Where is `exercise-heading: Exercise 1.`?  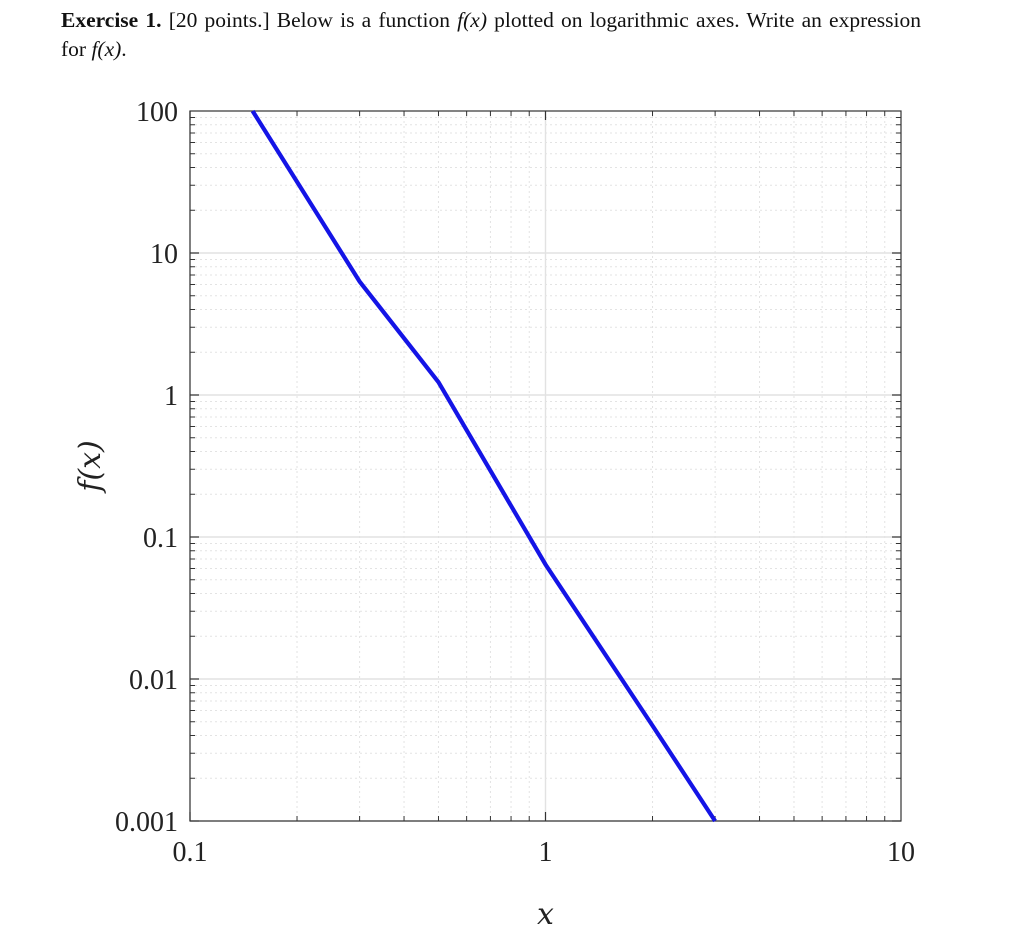
exercise-heading: Exercise 1. is located at coordinates (111, 20).